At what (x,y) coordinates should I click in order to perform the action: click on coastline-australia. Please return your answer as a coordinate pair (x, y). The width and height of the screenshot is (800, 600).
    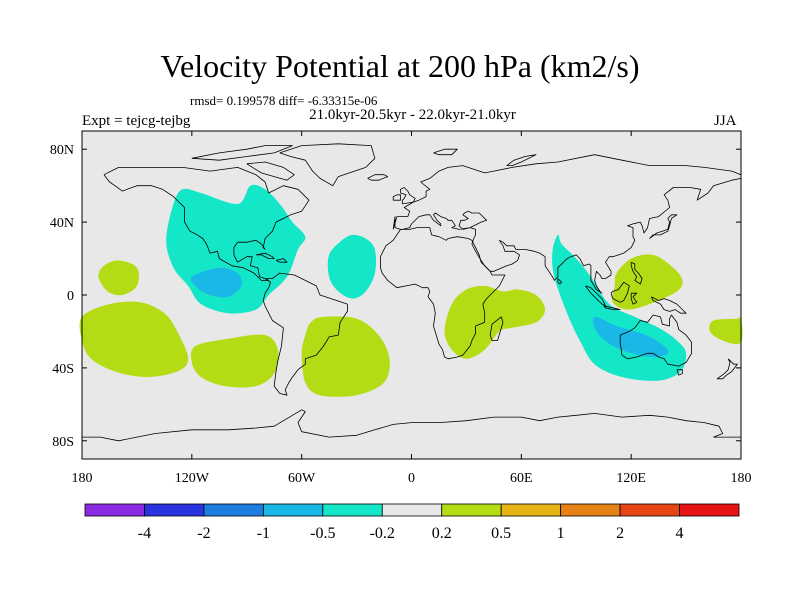
    Looking at the image, I should click on (655, 340).